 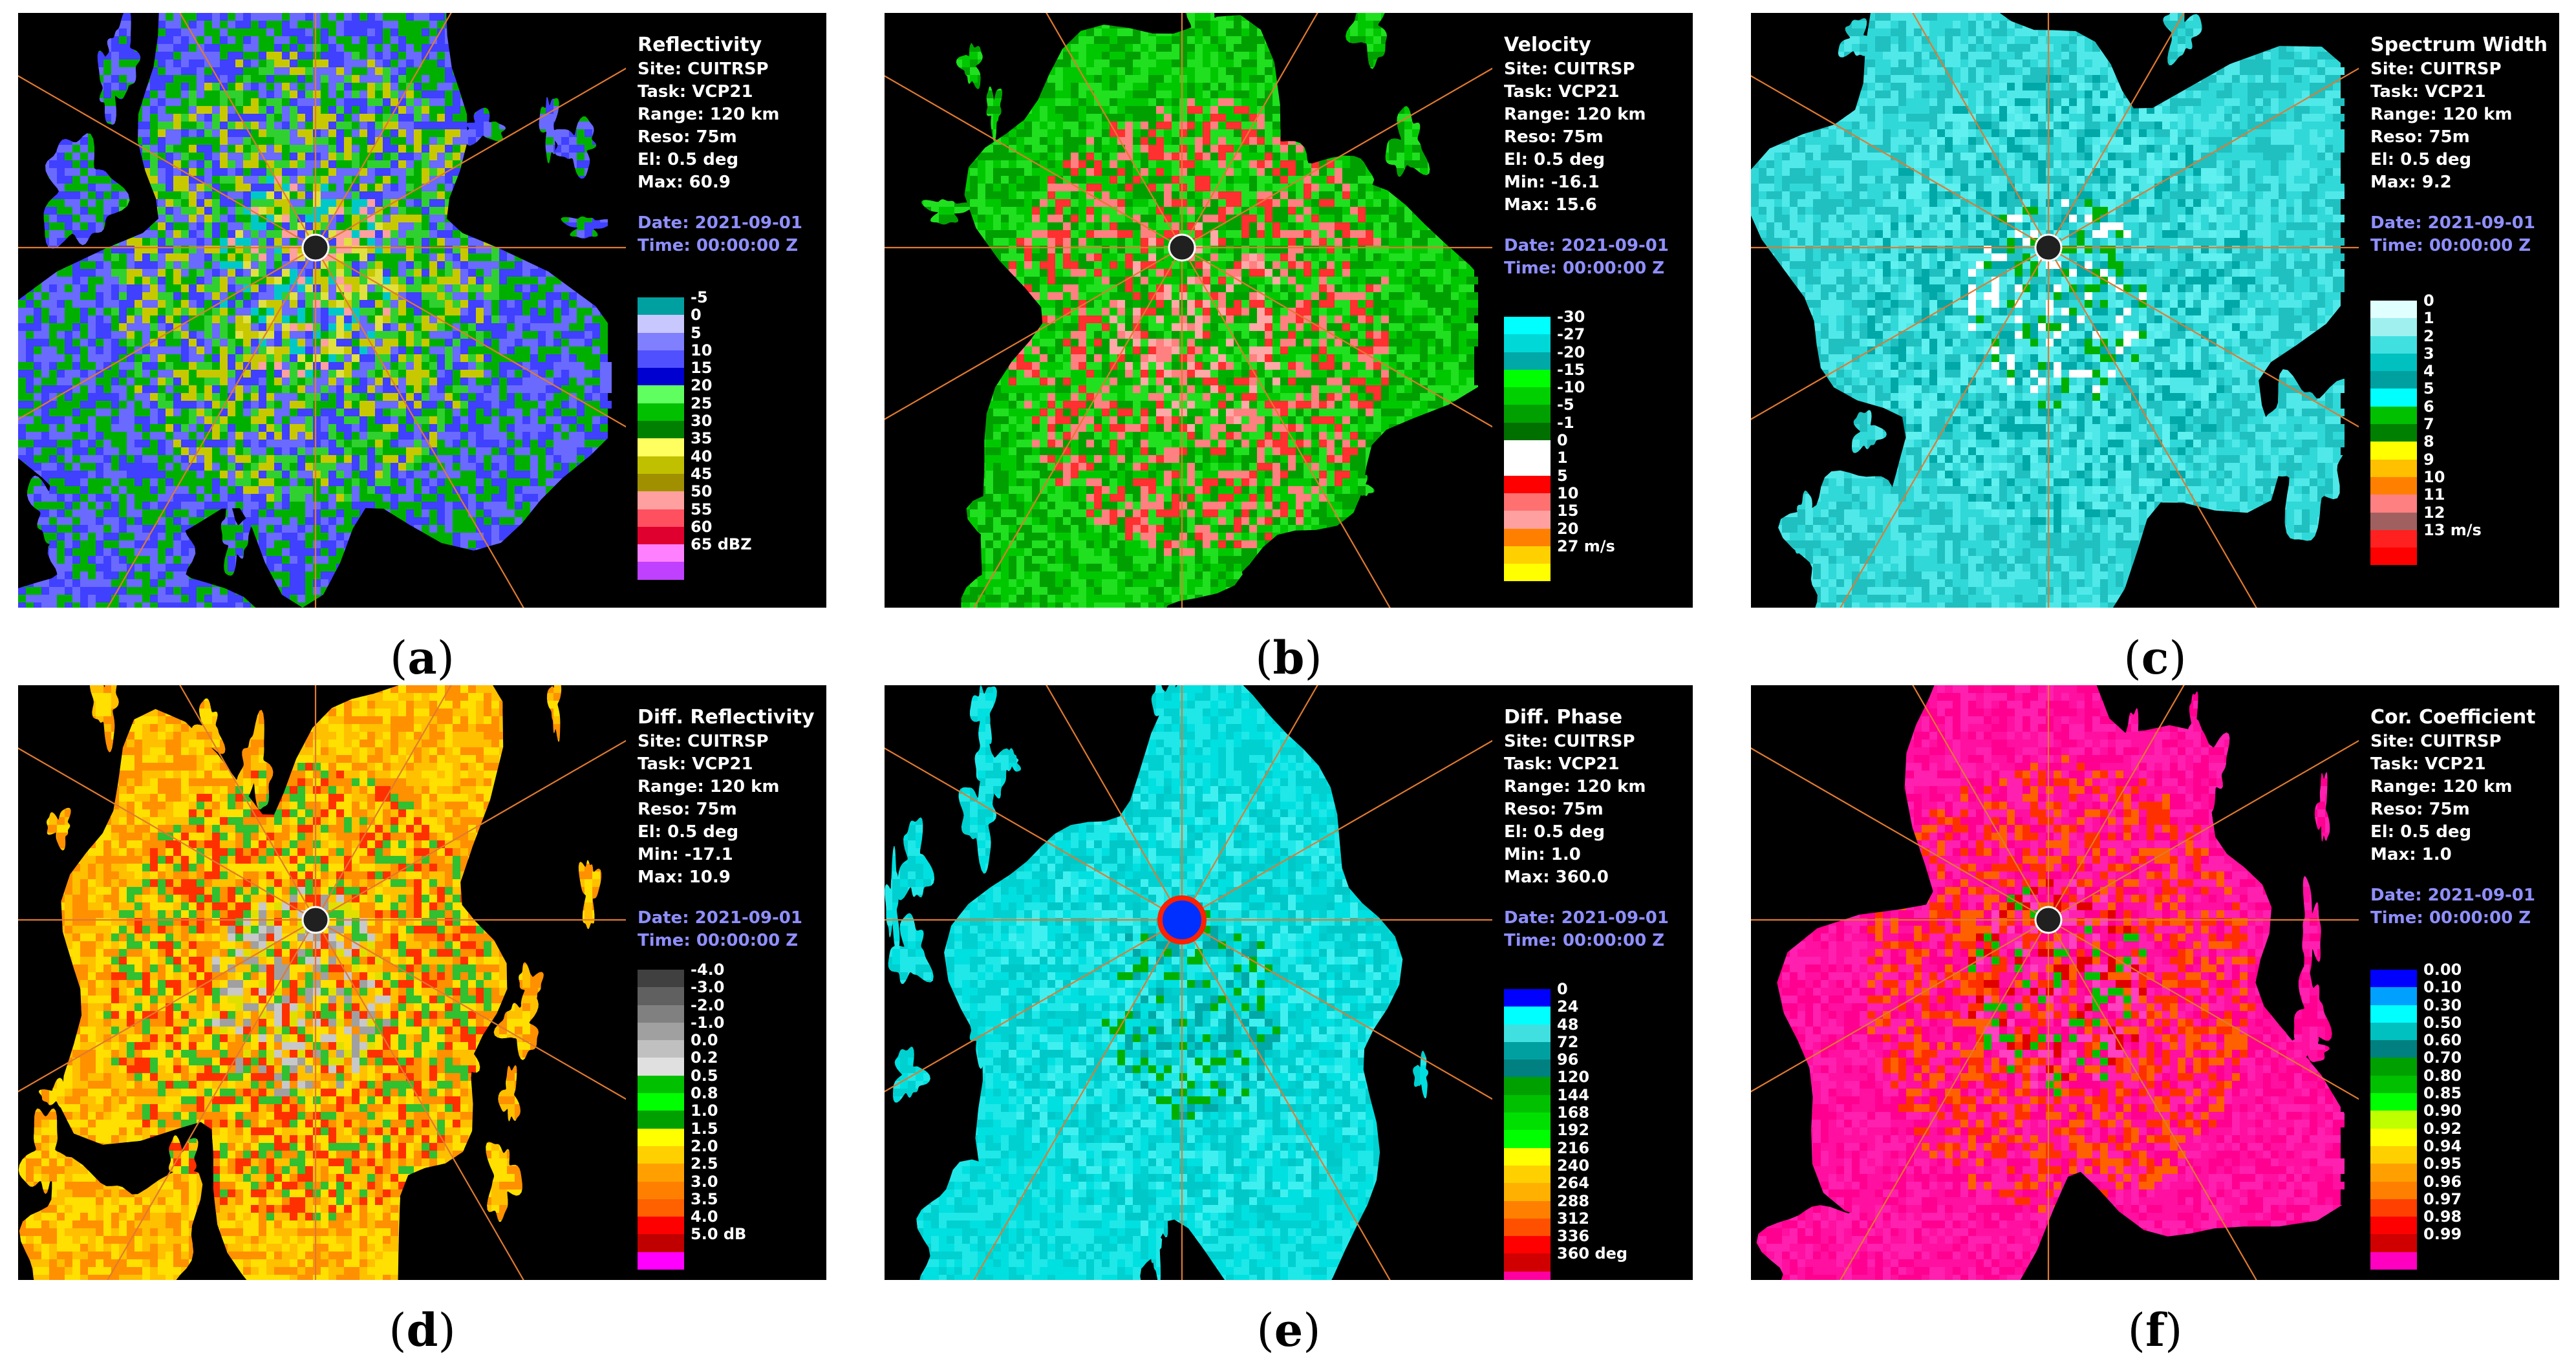 I want to click on legend-row: 0.10, so click(x=2464, y=992).